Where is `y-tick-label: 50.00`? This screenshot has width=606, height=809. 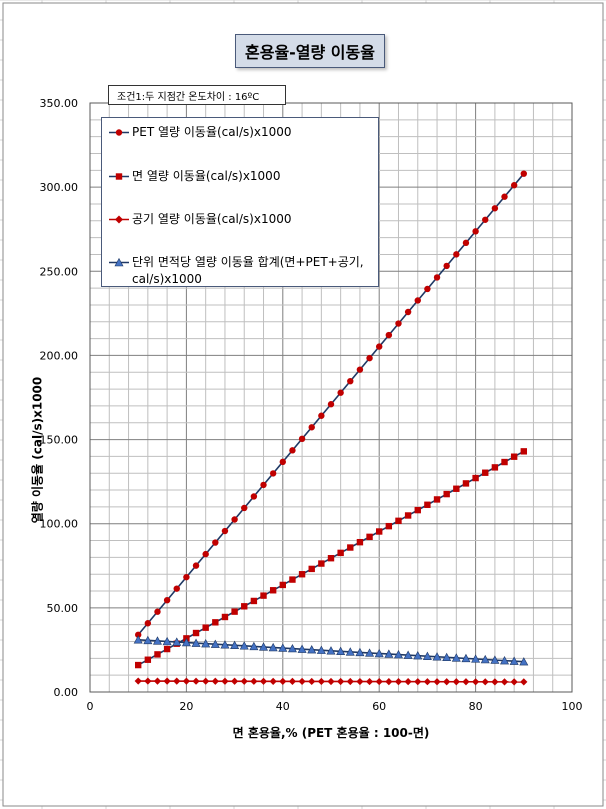 y-tick-label: 50.00 is located at coordinates (63, 608).